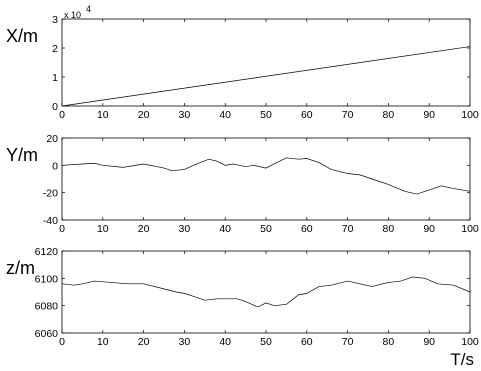 Image resolution: width=481 pixels, height=371 pixels. Describe the element at coordinates (55, 49) in the screenshot. I see `y-tick-label: 2` at that location.